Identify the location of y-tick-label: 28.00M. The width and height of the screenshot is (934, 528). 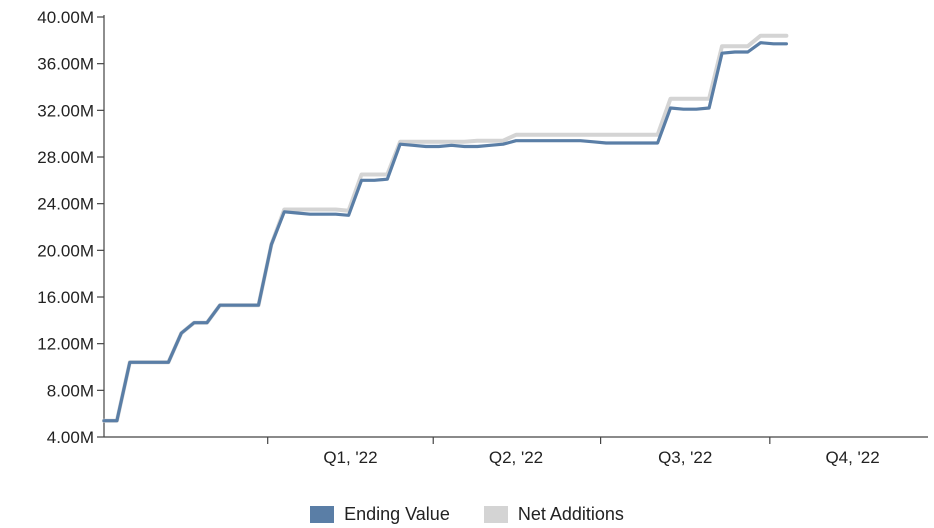
(65, 157).